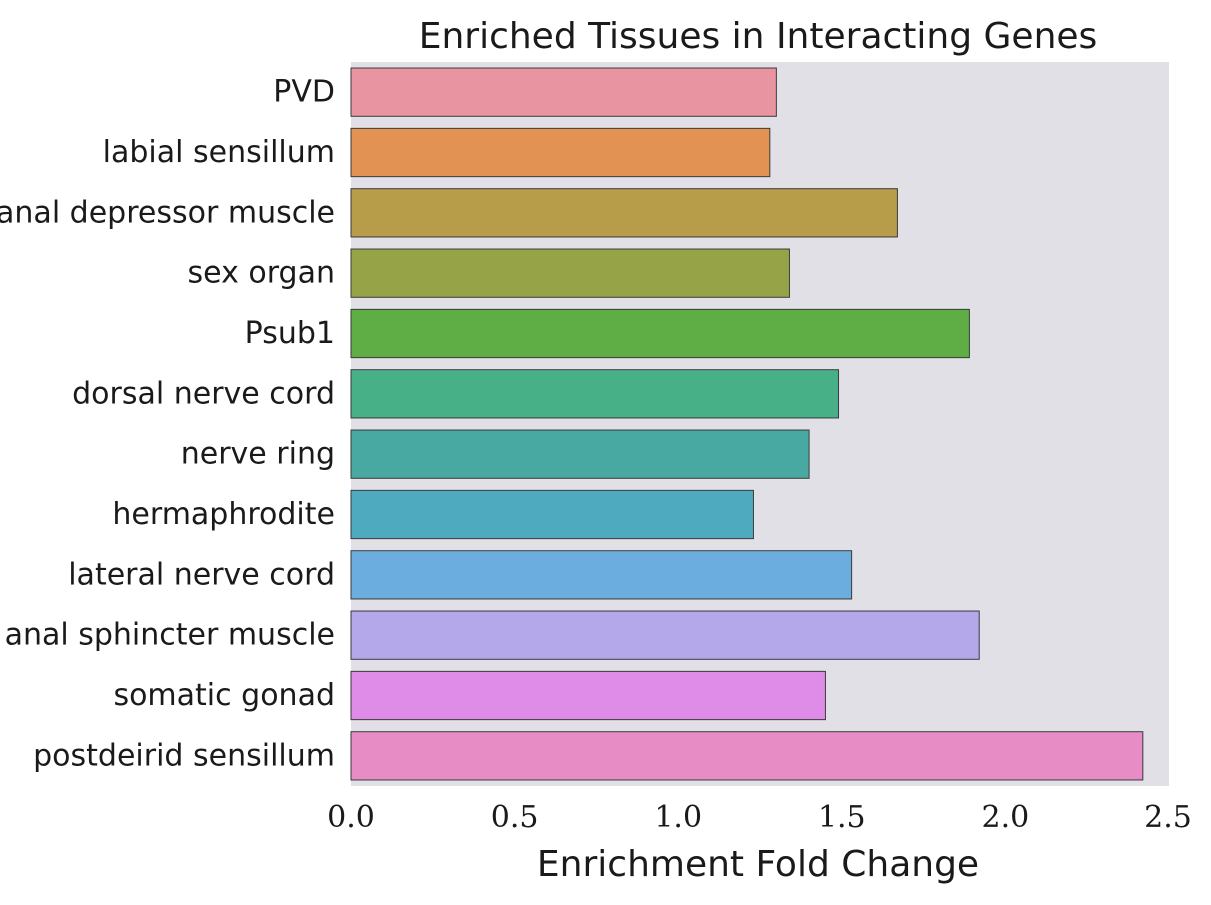 The width and height of the screenshot is (1211, 905). Describe the element at coordinates (678, 817) in the screenshot. I see `x-tick-label: 1.0` at that location.